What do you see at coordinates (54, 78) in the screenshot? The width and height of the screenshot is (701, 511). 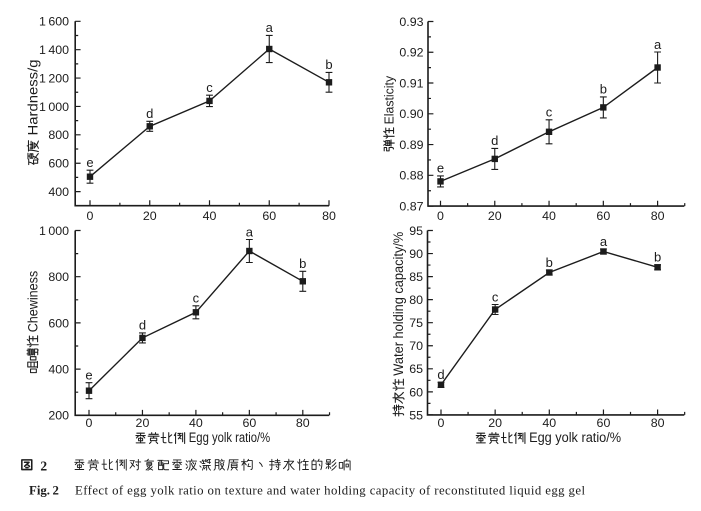 I see `svg-text: 1 200` at bounding box center [54, 78].